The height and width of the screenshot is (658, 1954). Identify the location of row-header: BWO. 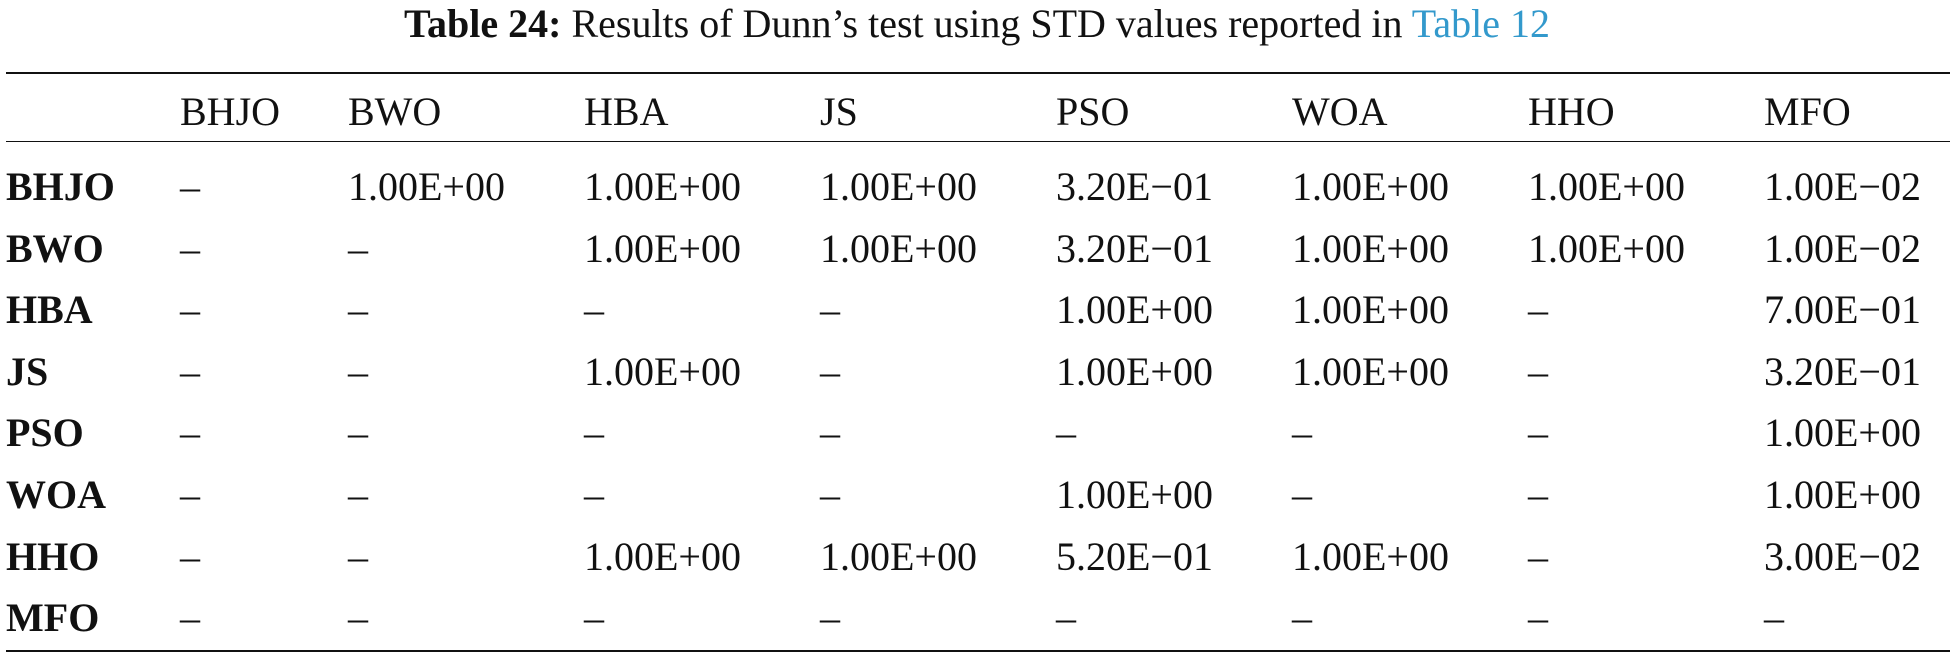
(55, 248).